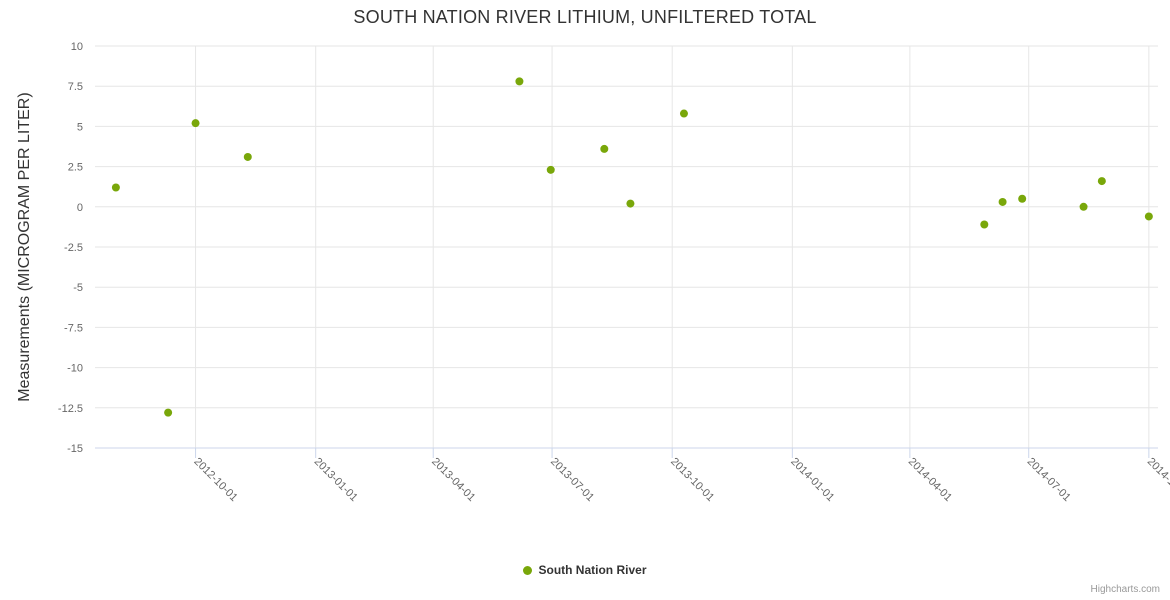  I want to click on x-axis-tick-label: 2014-01-01, so click(812, 480).